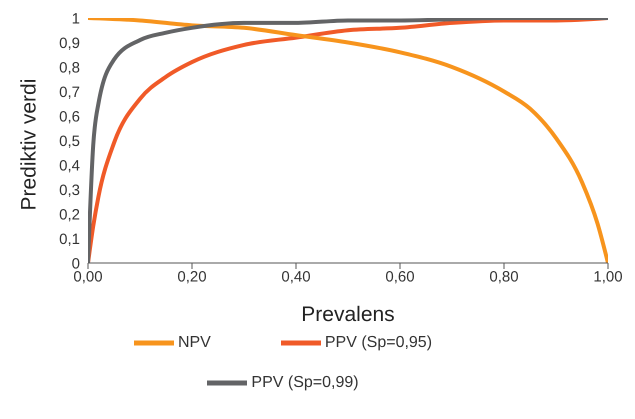 The height and width of the screenshot is (419, 635). I want to click on y-tick-label: 0,5, so click(69, 141).